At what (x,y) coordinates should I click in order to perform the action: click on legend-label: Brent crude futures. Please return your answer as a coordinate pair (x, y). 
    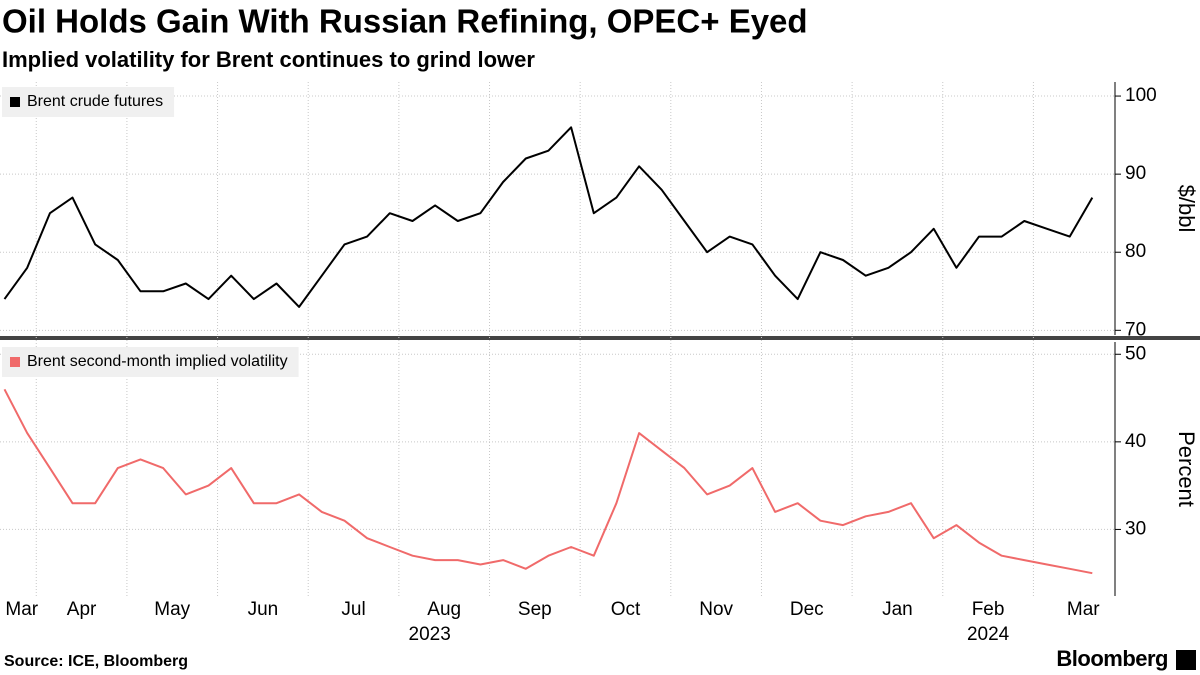
    Looking at the image, I should click on (95, 101).